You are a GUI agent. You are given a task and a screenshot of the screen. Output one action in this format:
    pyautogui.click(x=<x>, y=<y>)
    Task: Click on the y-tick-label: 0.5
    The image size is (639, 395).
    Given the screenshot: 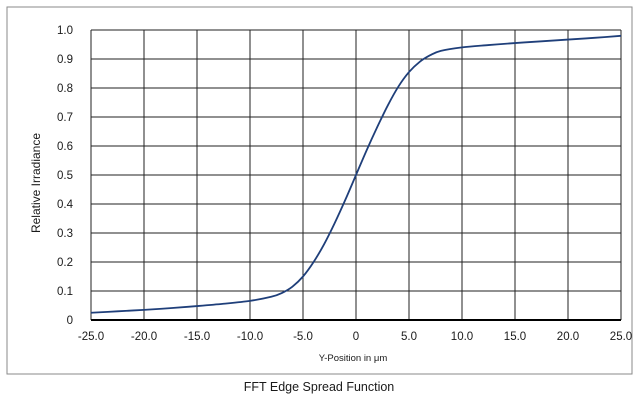 What is the action you would take?
    pyautogui.click(x=65, y=176)
    